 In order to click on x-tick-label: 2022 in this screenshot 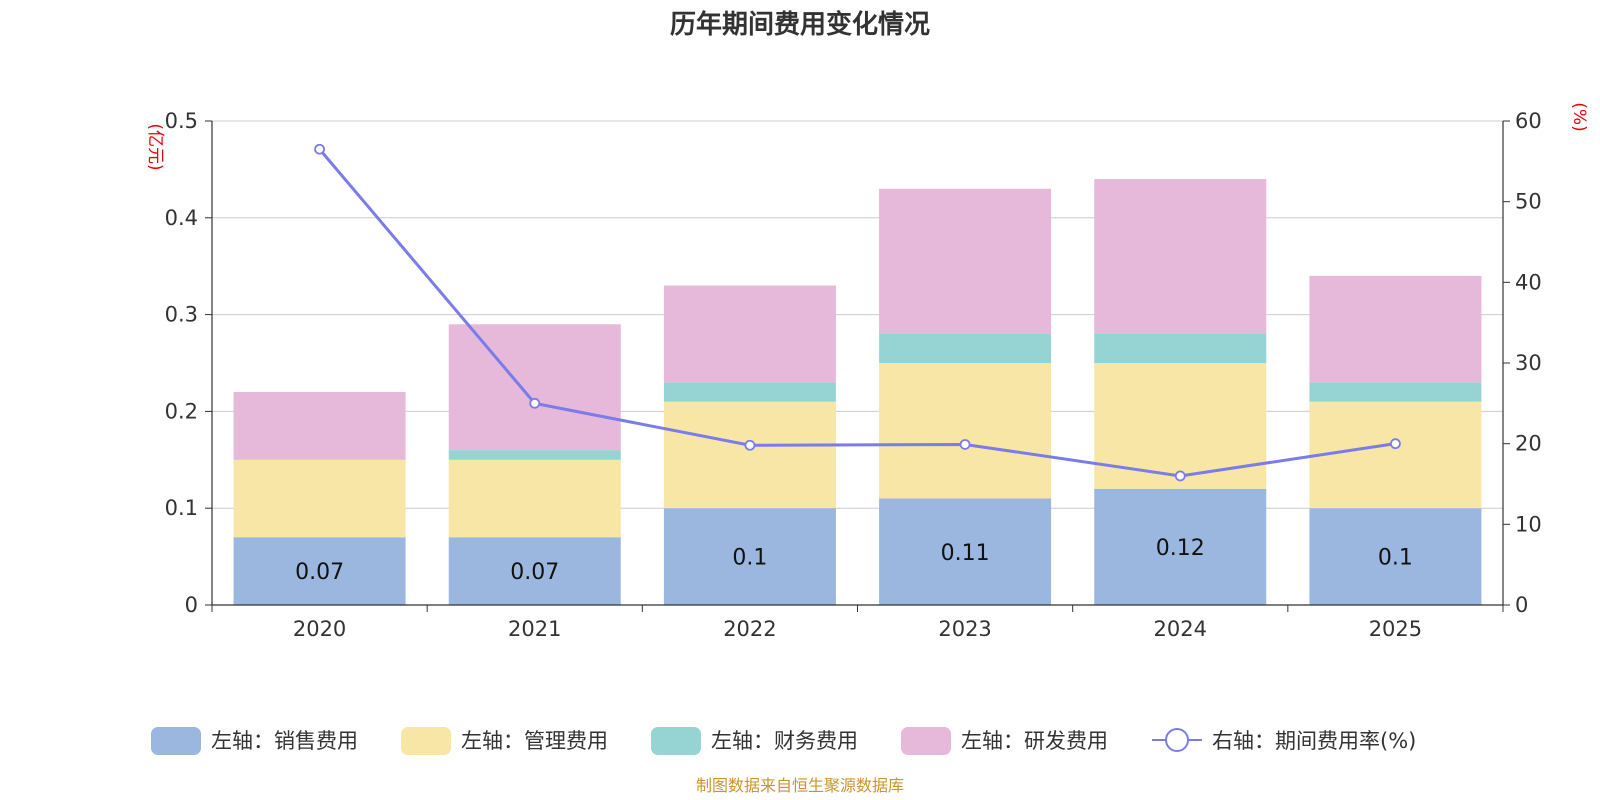, I will do `click(749, 629)`.